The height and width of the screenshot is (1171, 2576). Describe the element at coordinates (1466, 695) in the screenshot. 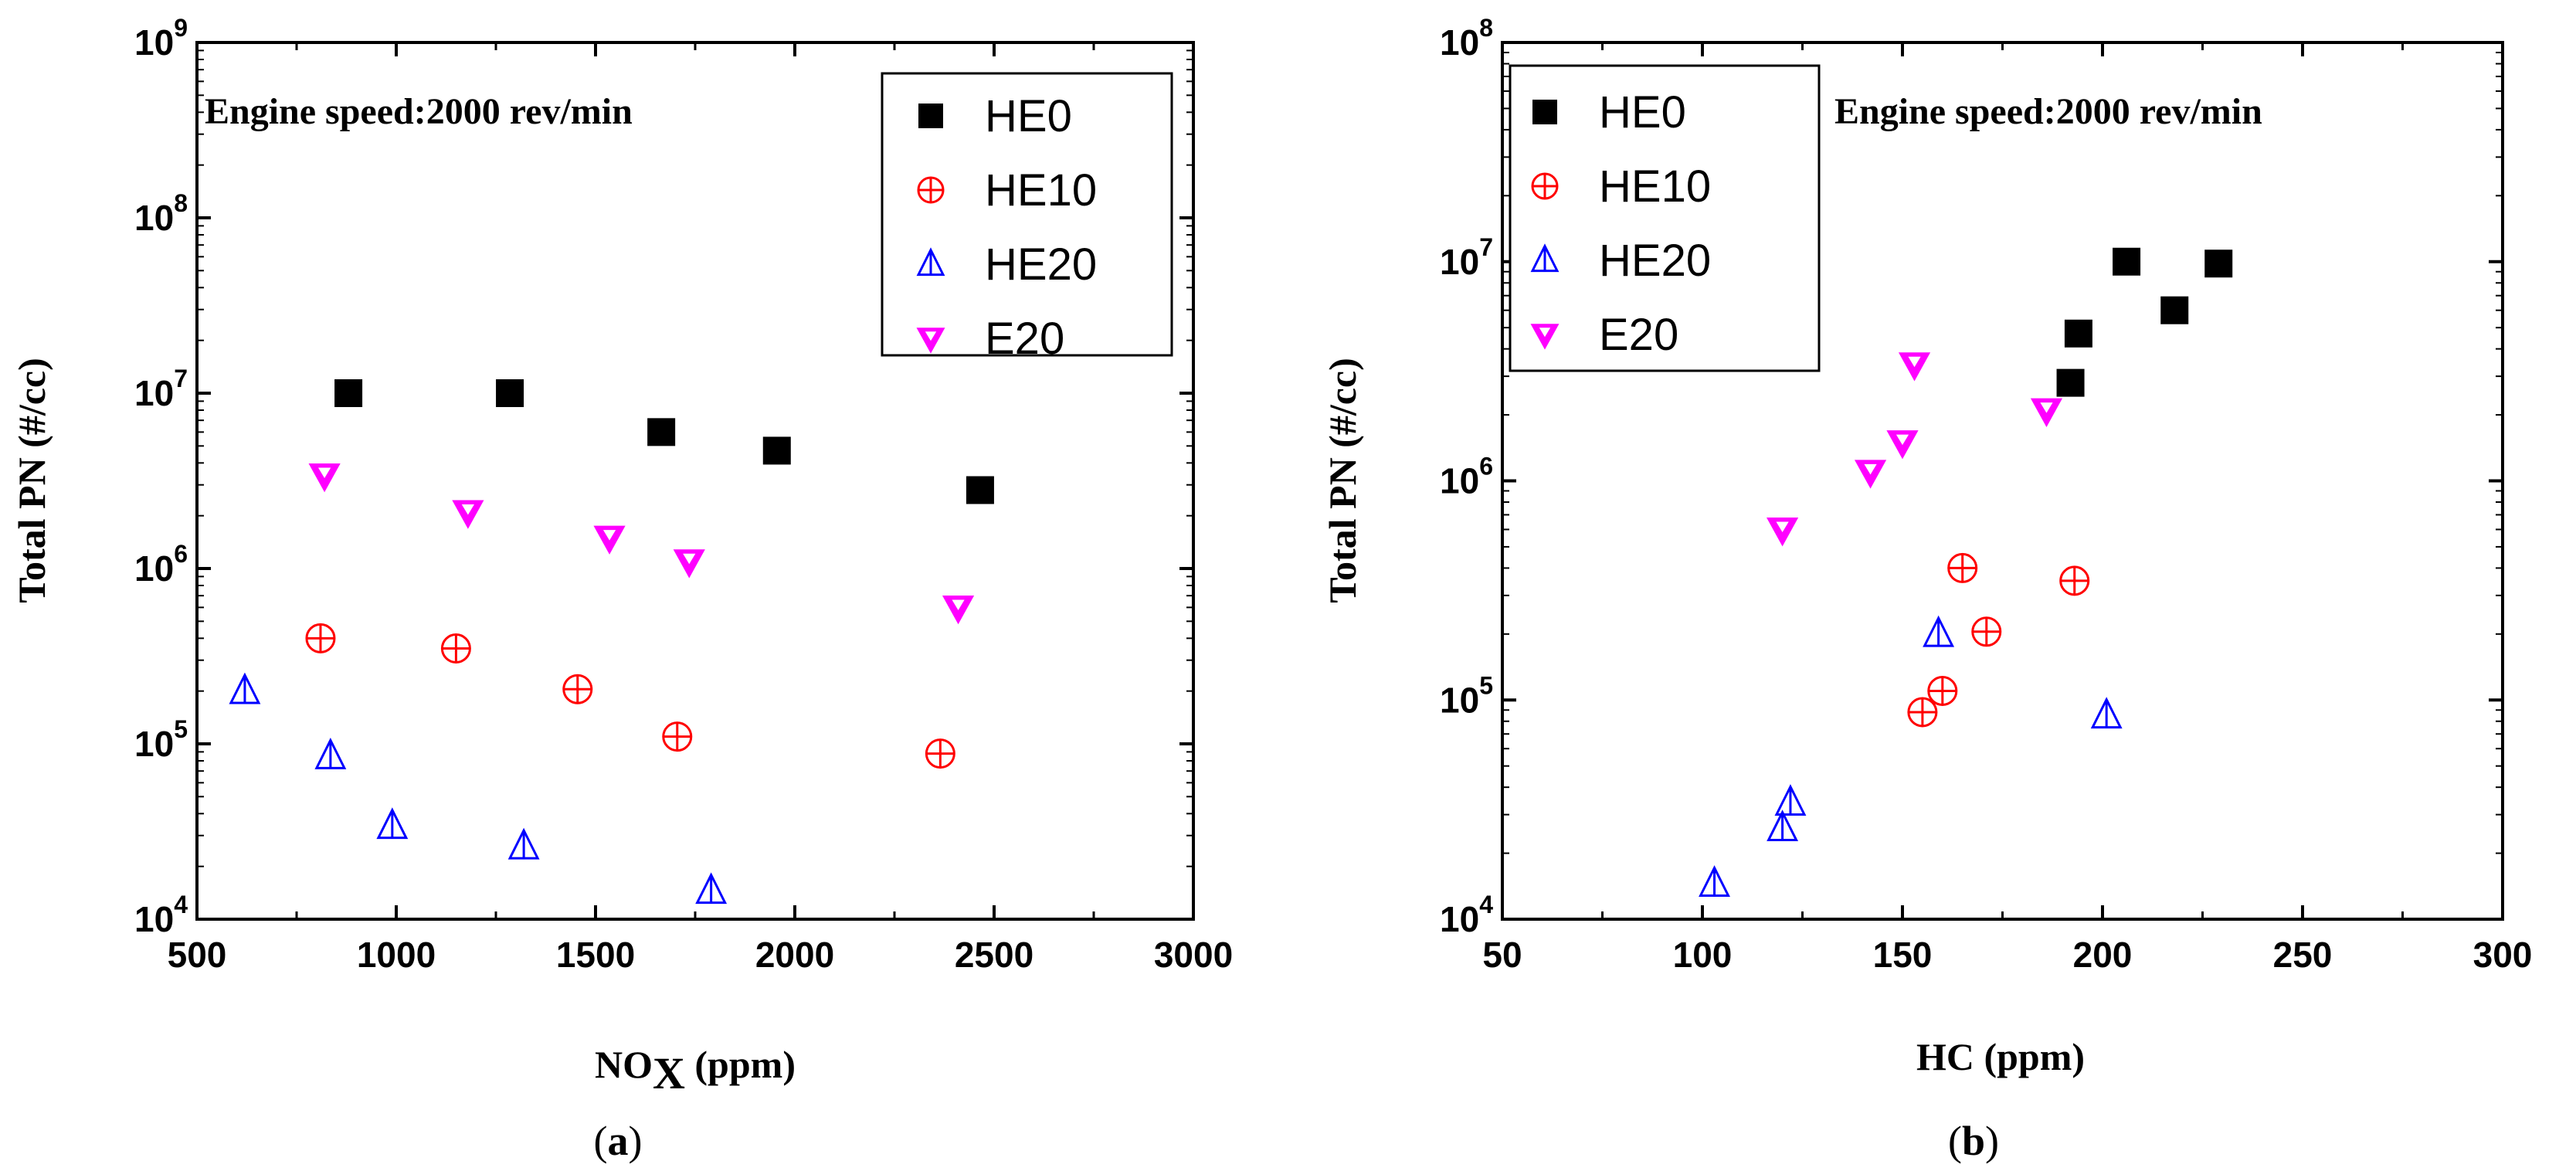

I see `chart-b-y-tick-label: 10⁵` at that location.